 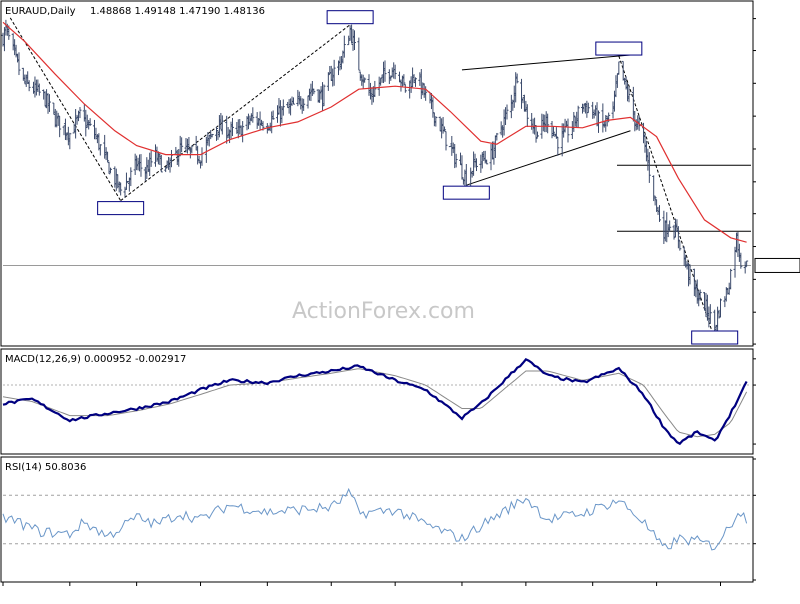 I want to click on rsi-layer, so click(x=376, y=519).